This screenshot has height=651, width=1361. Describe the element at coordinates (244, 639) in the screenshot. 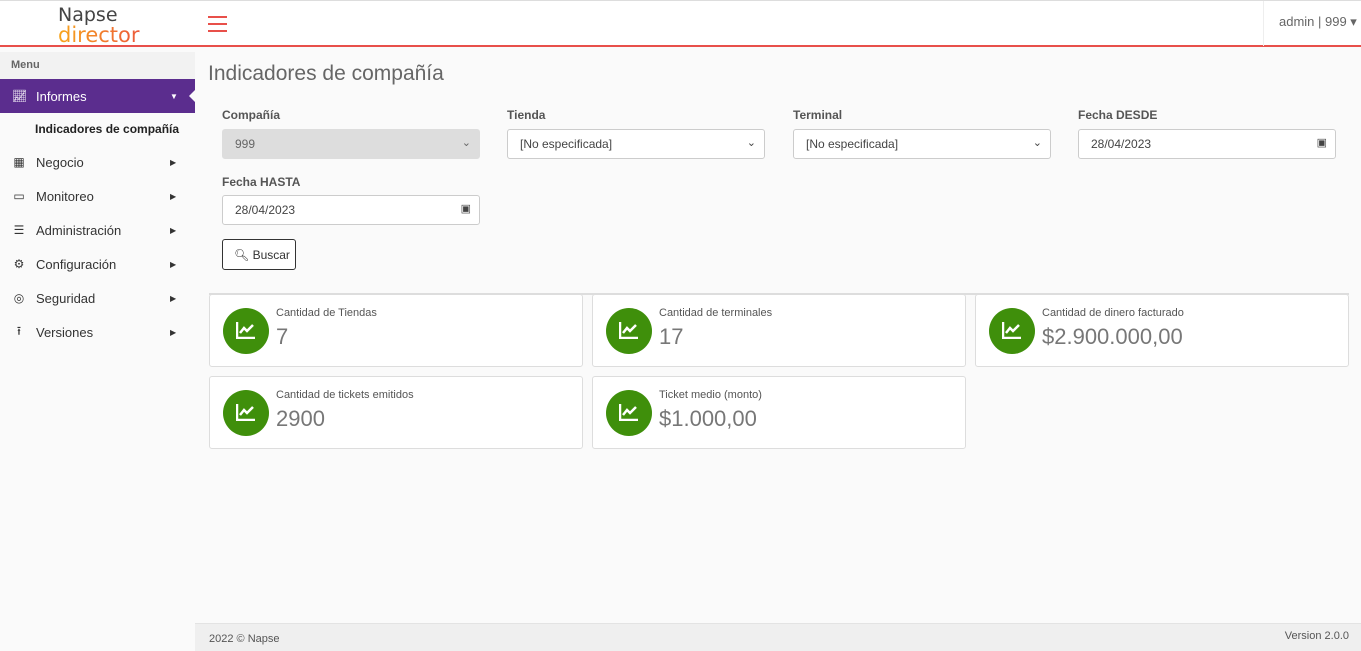

I see `copyright: 2022 © Napse` at that location.